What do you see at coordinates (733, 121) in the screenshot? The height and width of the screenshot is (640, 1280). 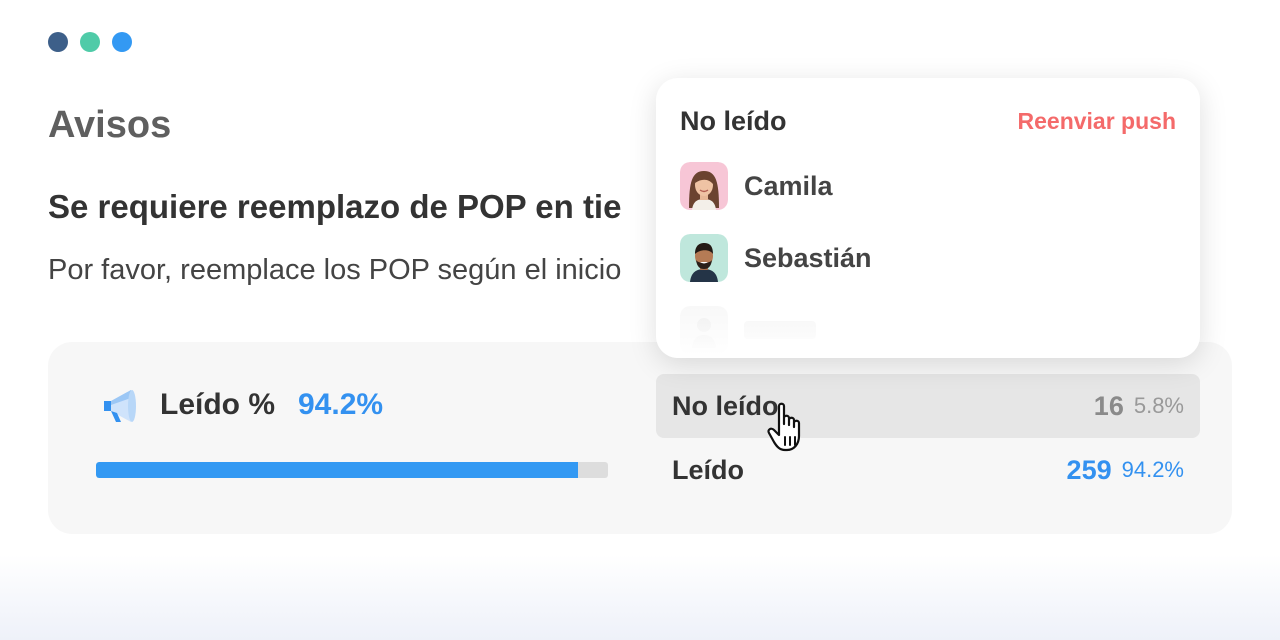 I see `popover-title: No leído` at bounding box center [733, 121].